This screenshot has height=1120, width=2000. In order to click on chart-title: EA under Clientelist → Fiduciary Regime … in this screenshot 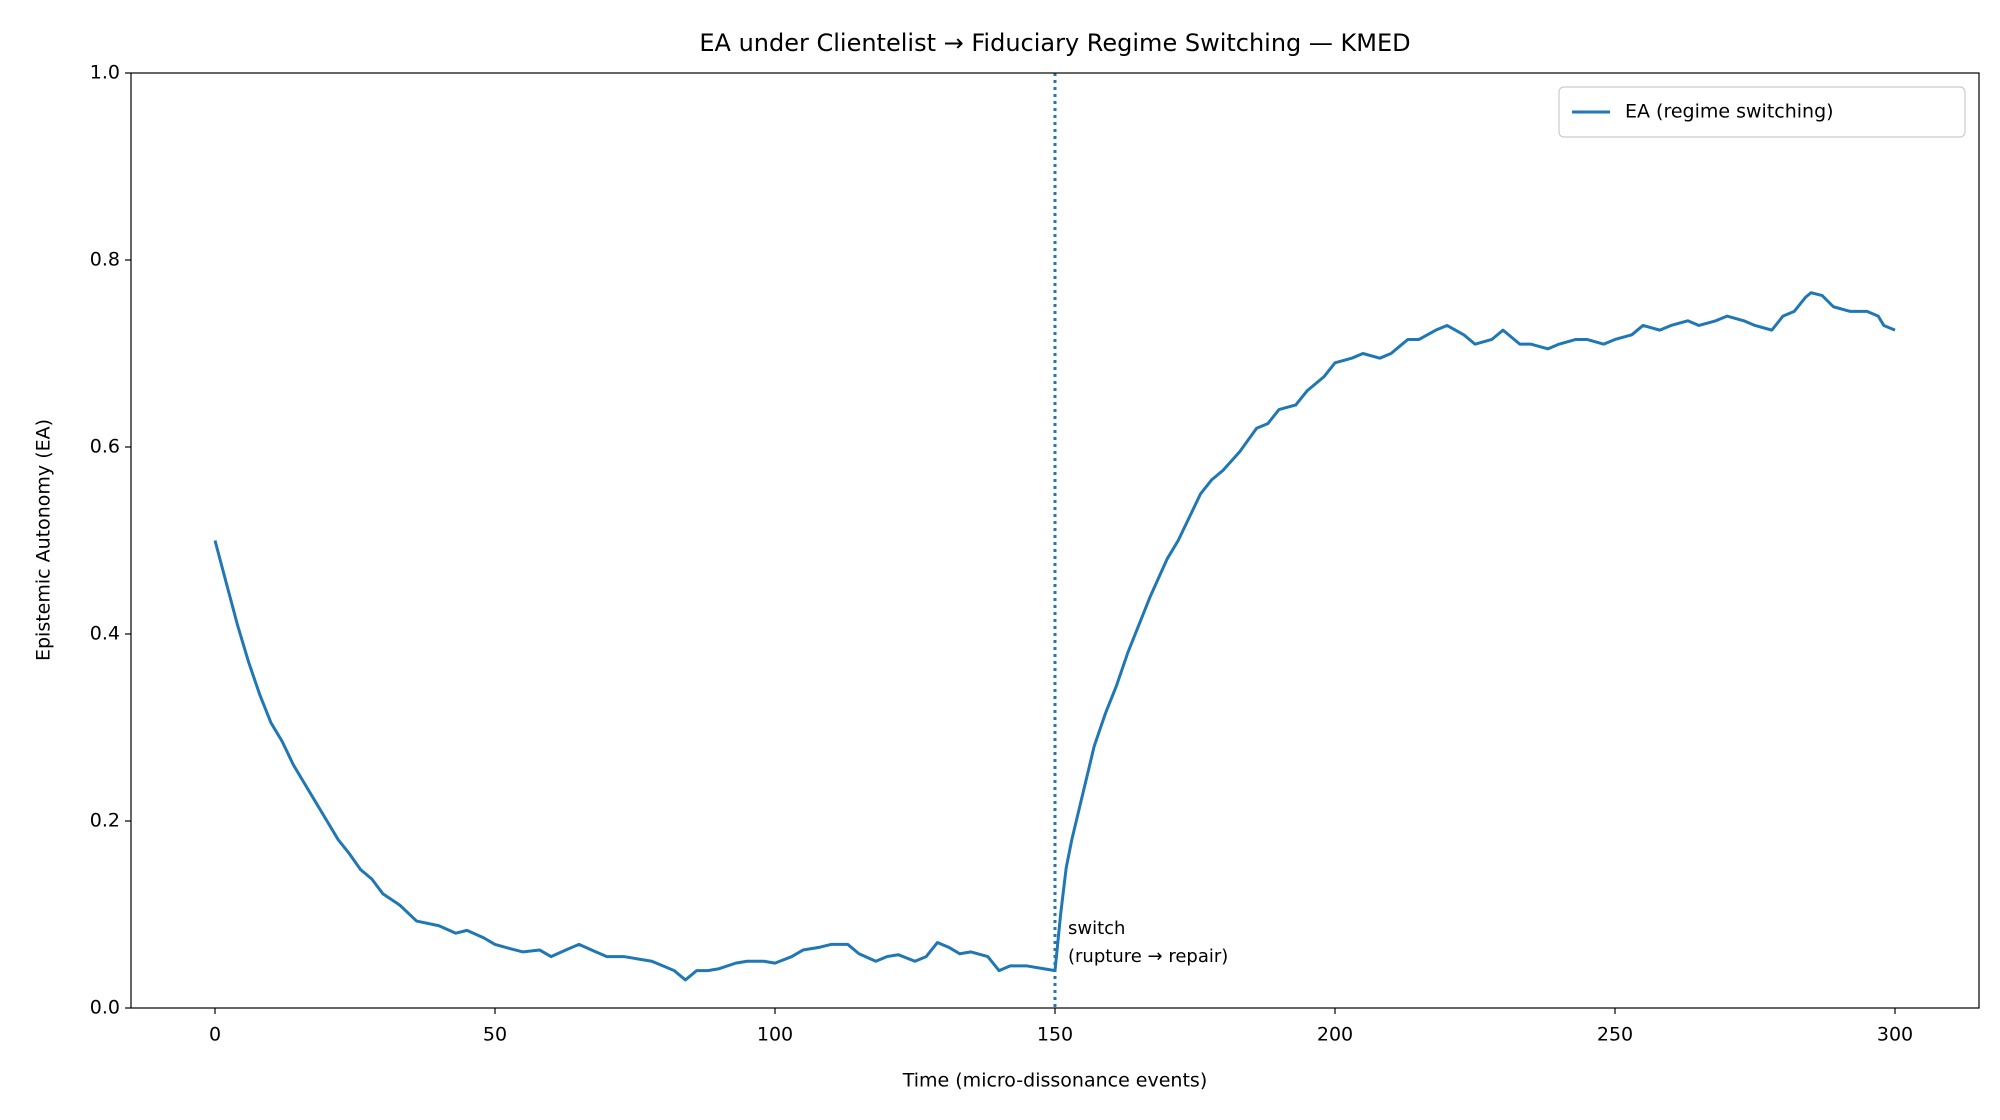, I will do `click(1054, 43)`.